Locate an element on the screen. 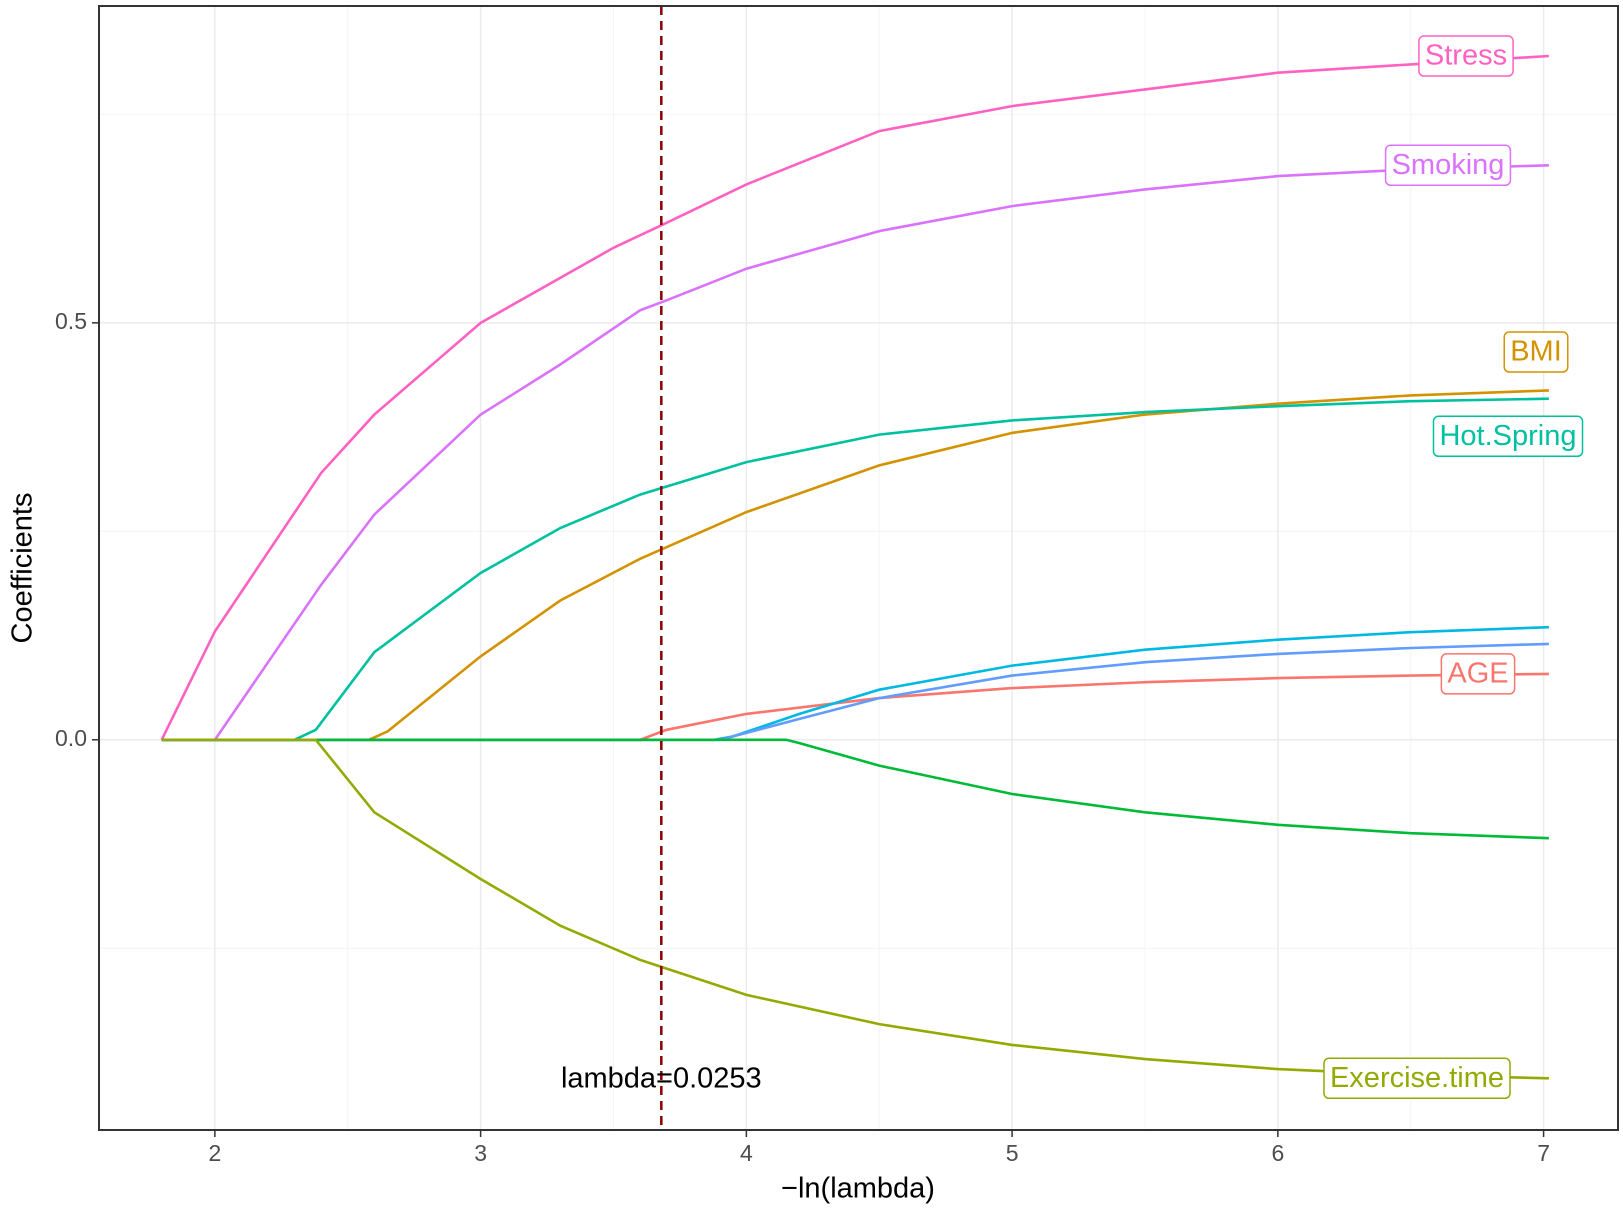 The image size is (1623, 1211). x-tick-label: 7 is located at coordinates (1543, 1153).